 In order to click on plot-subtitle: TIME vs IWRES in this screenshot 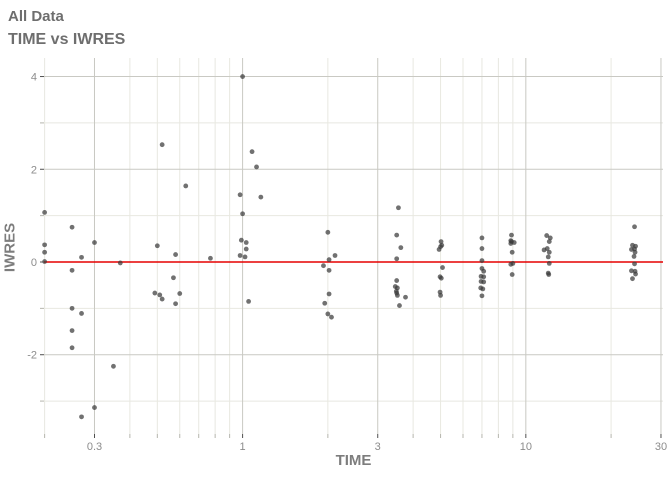, I will do `click(67, 39)`.